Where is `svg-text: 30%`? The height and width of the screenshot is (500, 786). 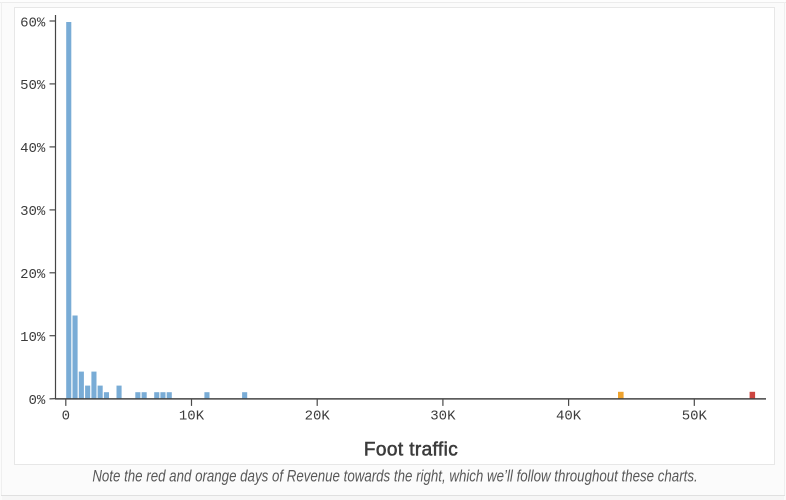
svg-text: 30% is located at coordinates (33, 212).